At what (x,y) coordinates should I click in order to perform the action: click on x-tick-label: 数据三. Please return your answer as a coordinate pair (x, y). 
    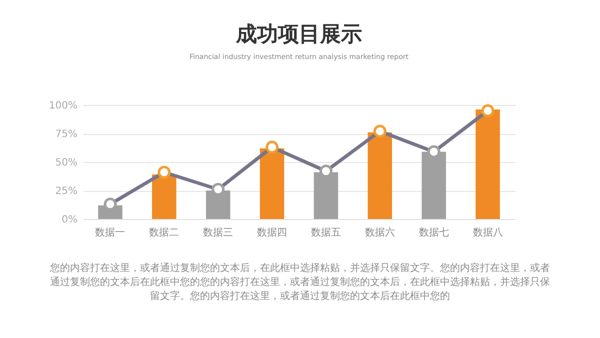
    Looking at the image, I should click on (218, 232).